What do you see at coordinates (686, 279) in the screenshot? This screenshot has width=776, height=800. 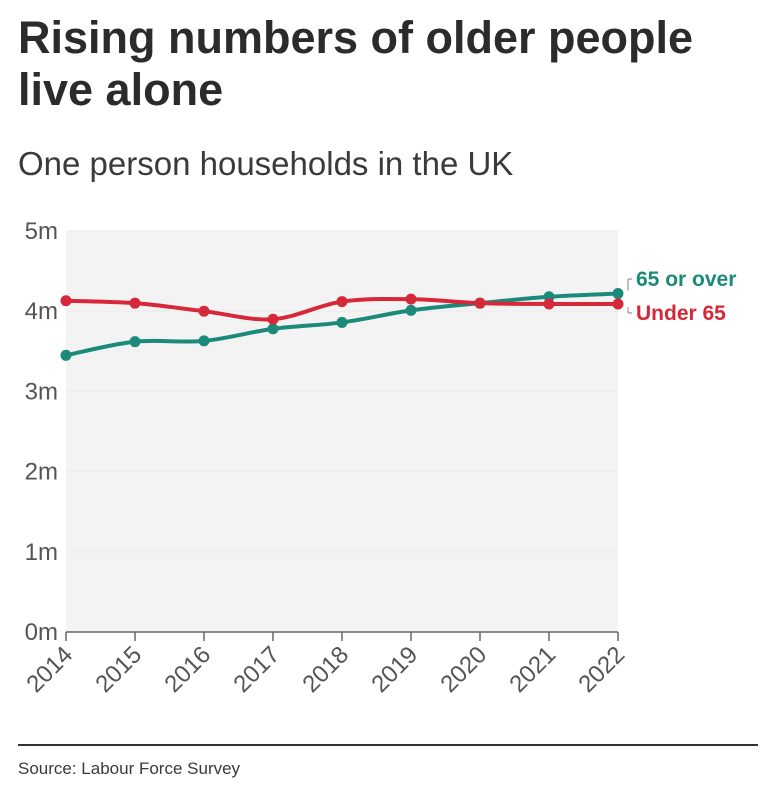 I see `legend-label: 65 or over` at bounding box center [686, 279].